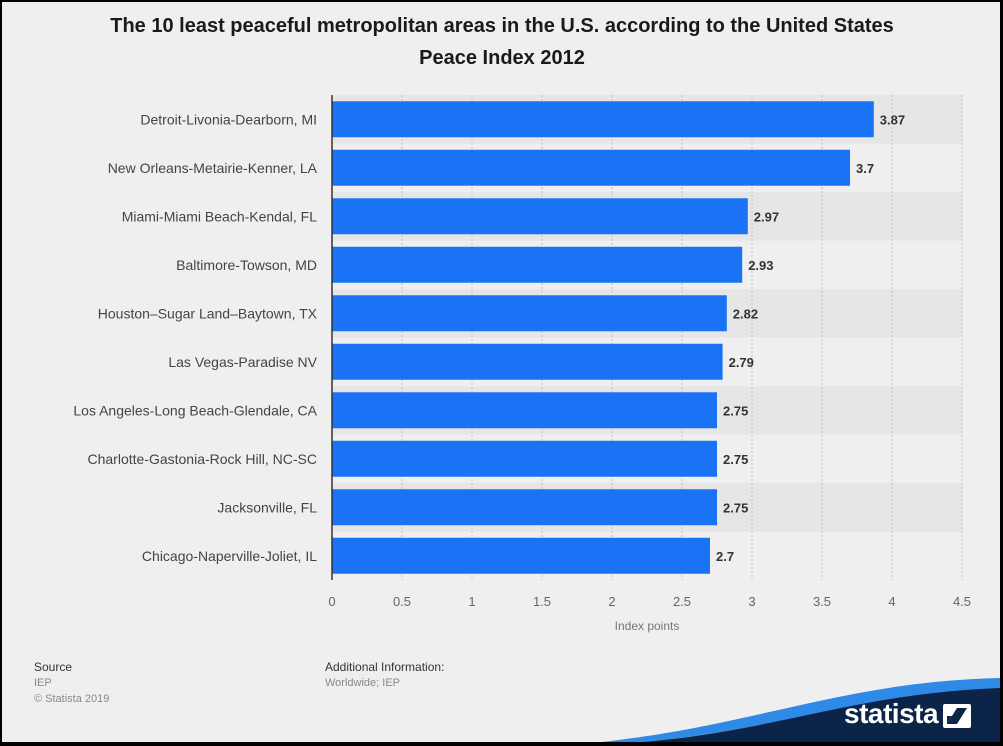 The height and width of the screenshot is (746, 1003). I want to click on x-axis-title: Index points, so click(647, 626).